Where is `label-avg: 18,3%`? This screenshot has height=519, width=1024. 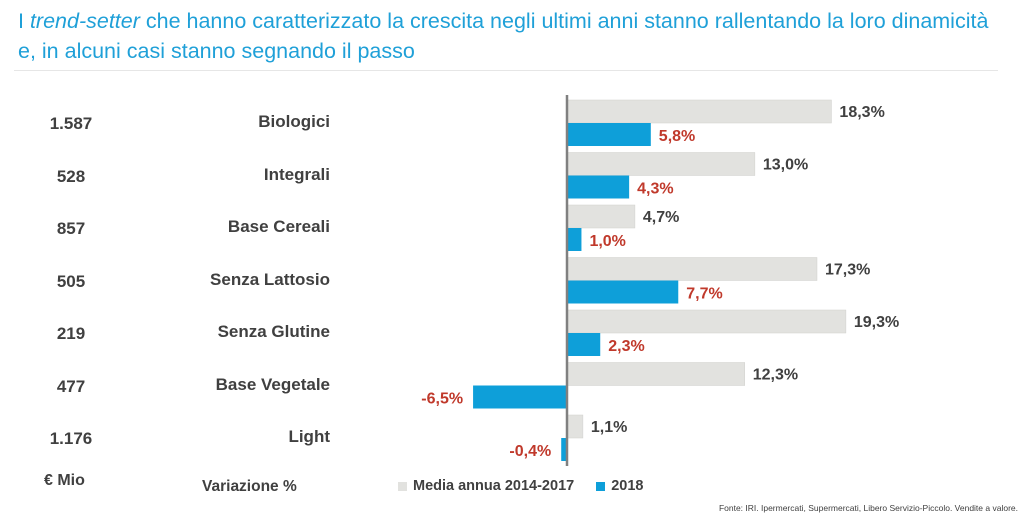 label-avg: 18,3% is located at coordinates (861, 112).